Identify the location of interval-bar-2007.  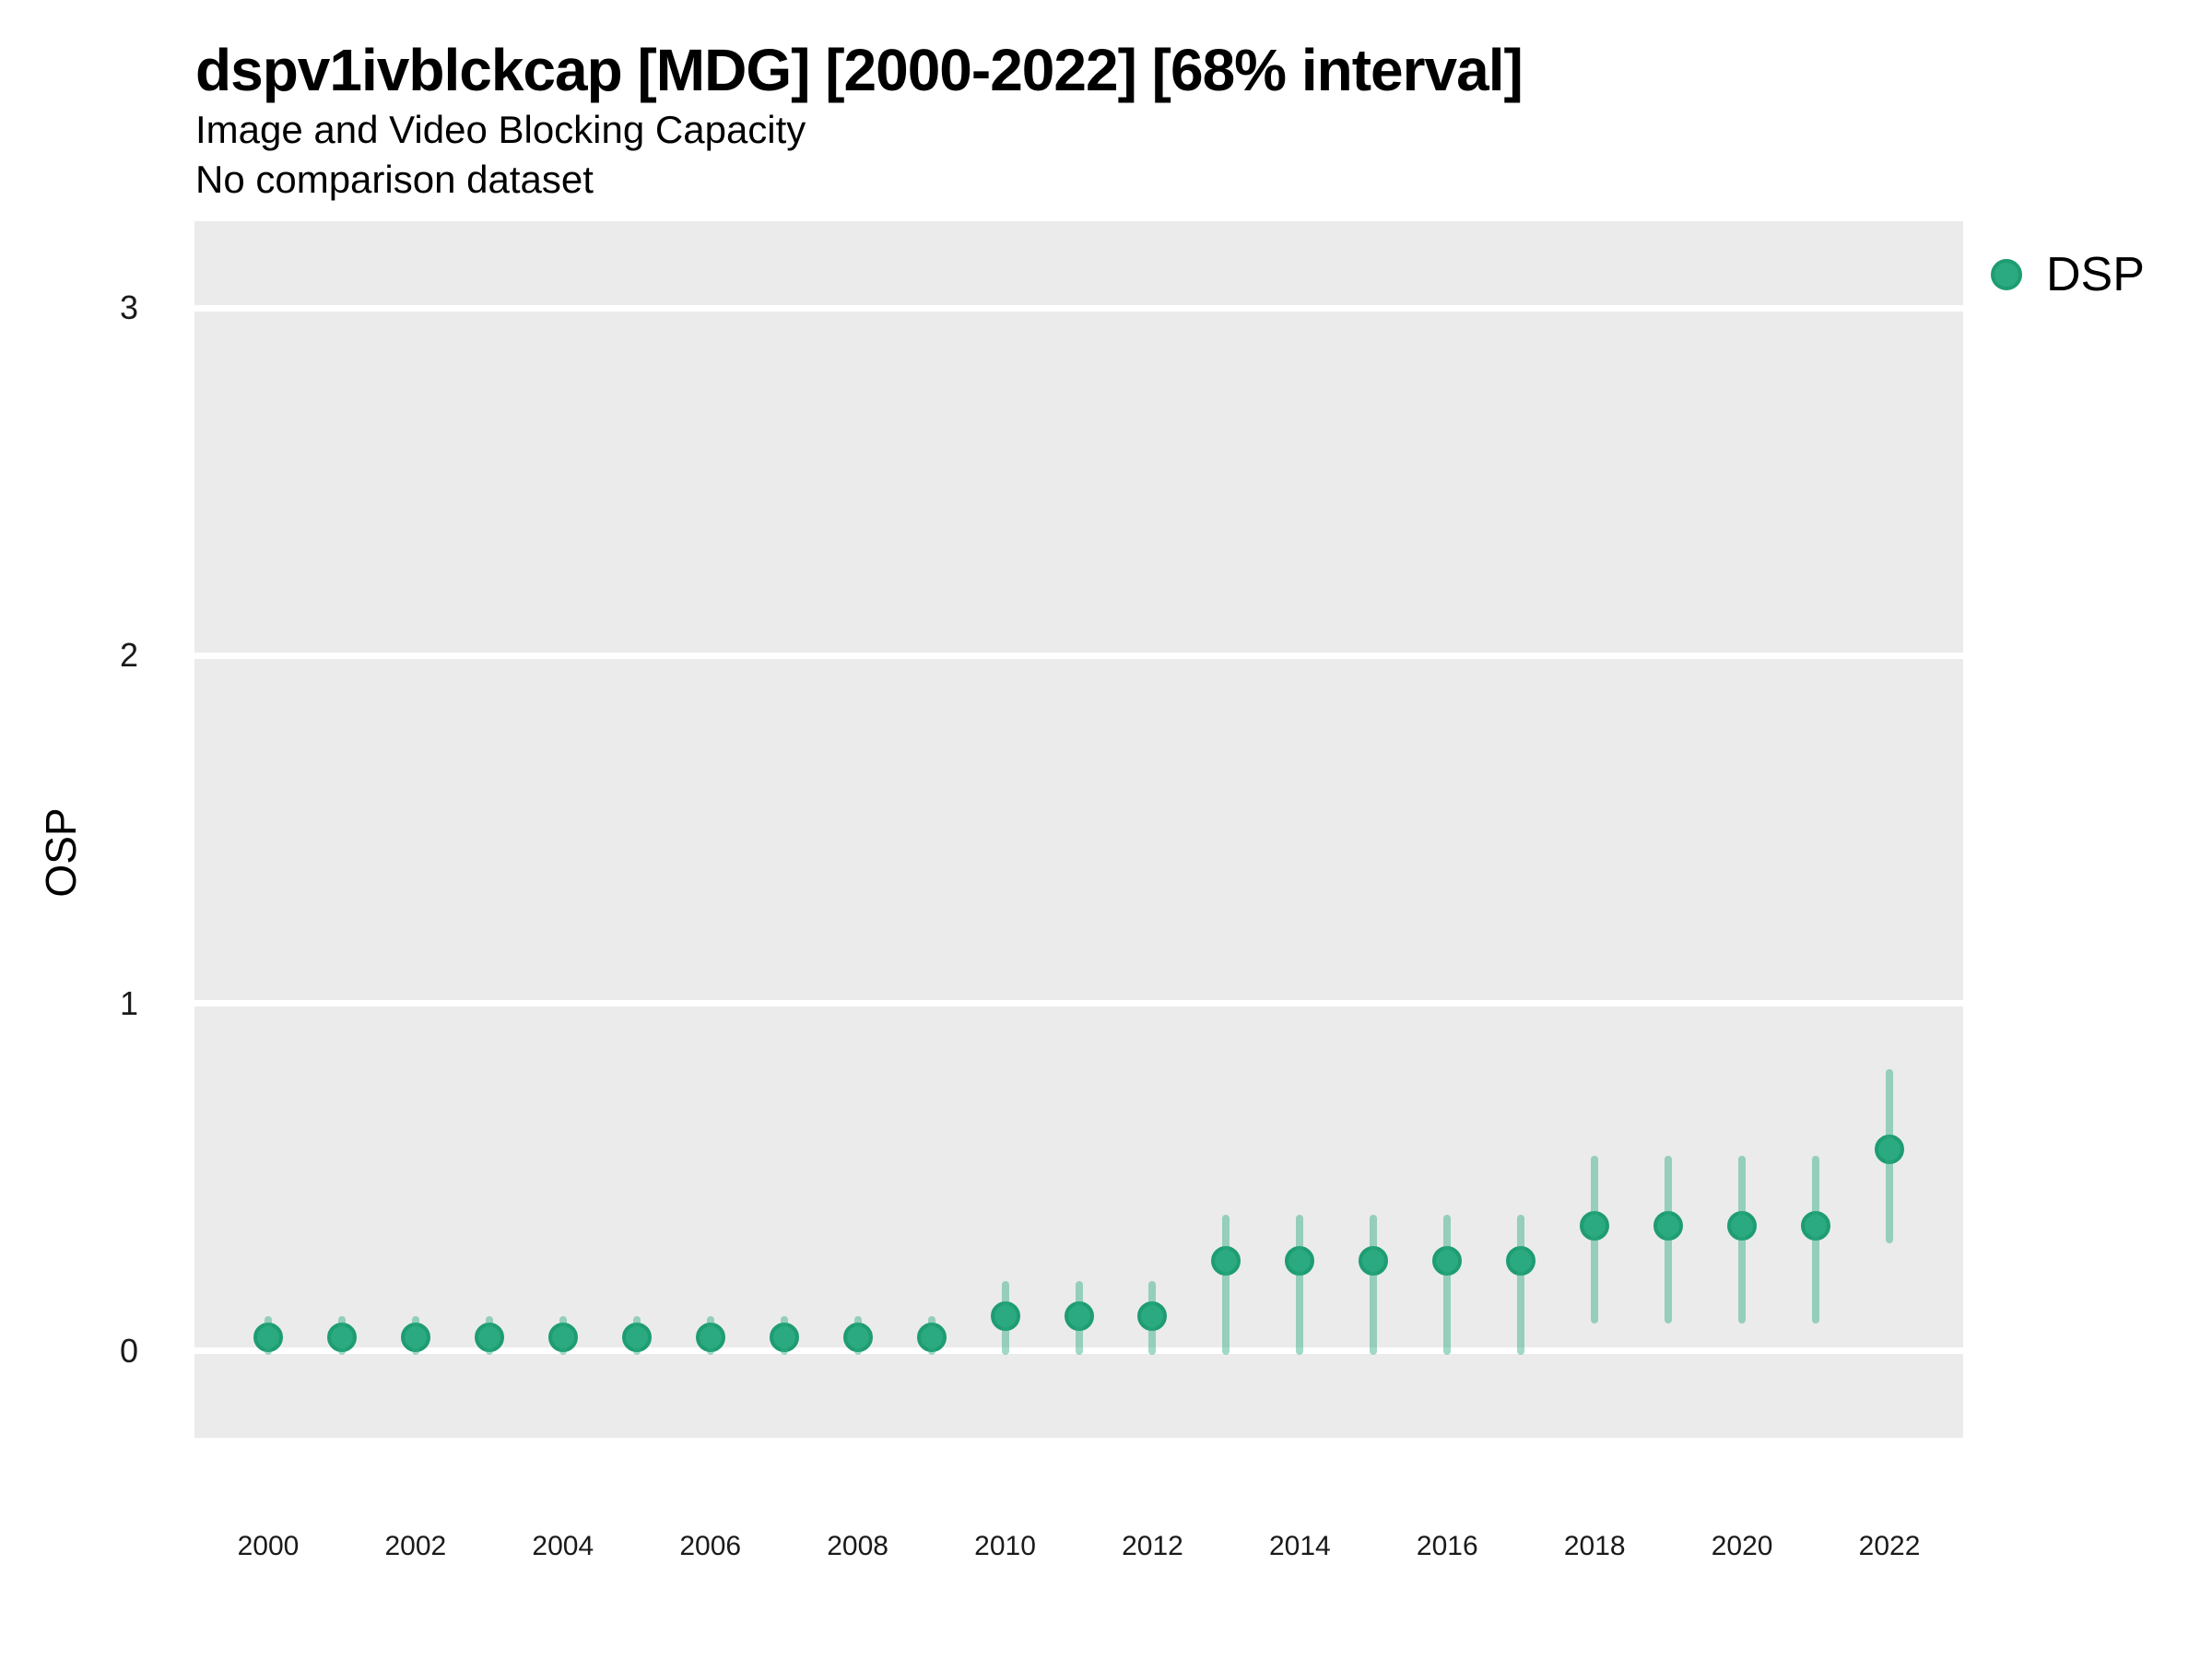
(784, 1335).